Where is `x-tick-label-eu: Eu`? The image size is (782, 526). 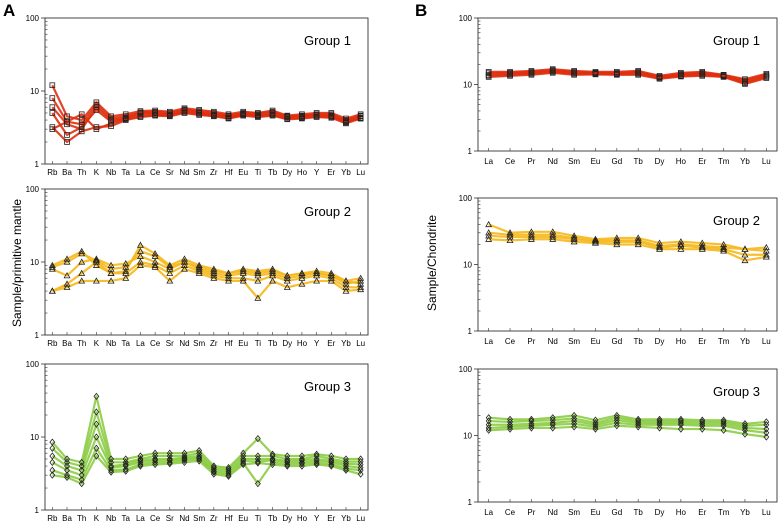 x-tick-label-eu: Eu is located at coordinates (596, 512).